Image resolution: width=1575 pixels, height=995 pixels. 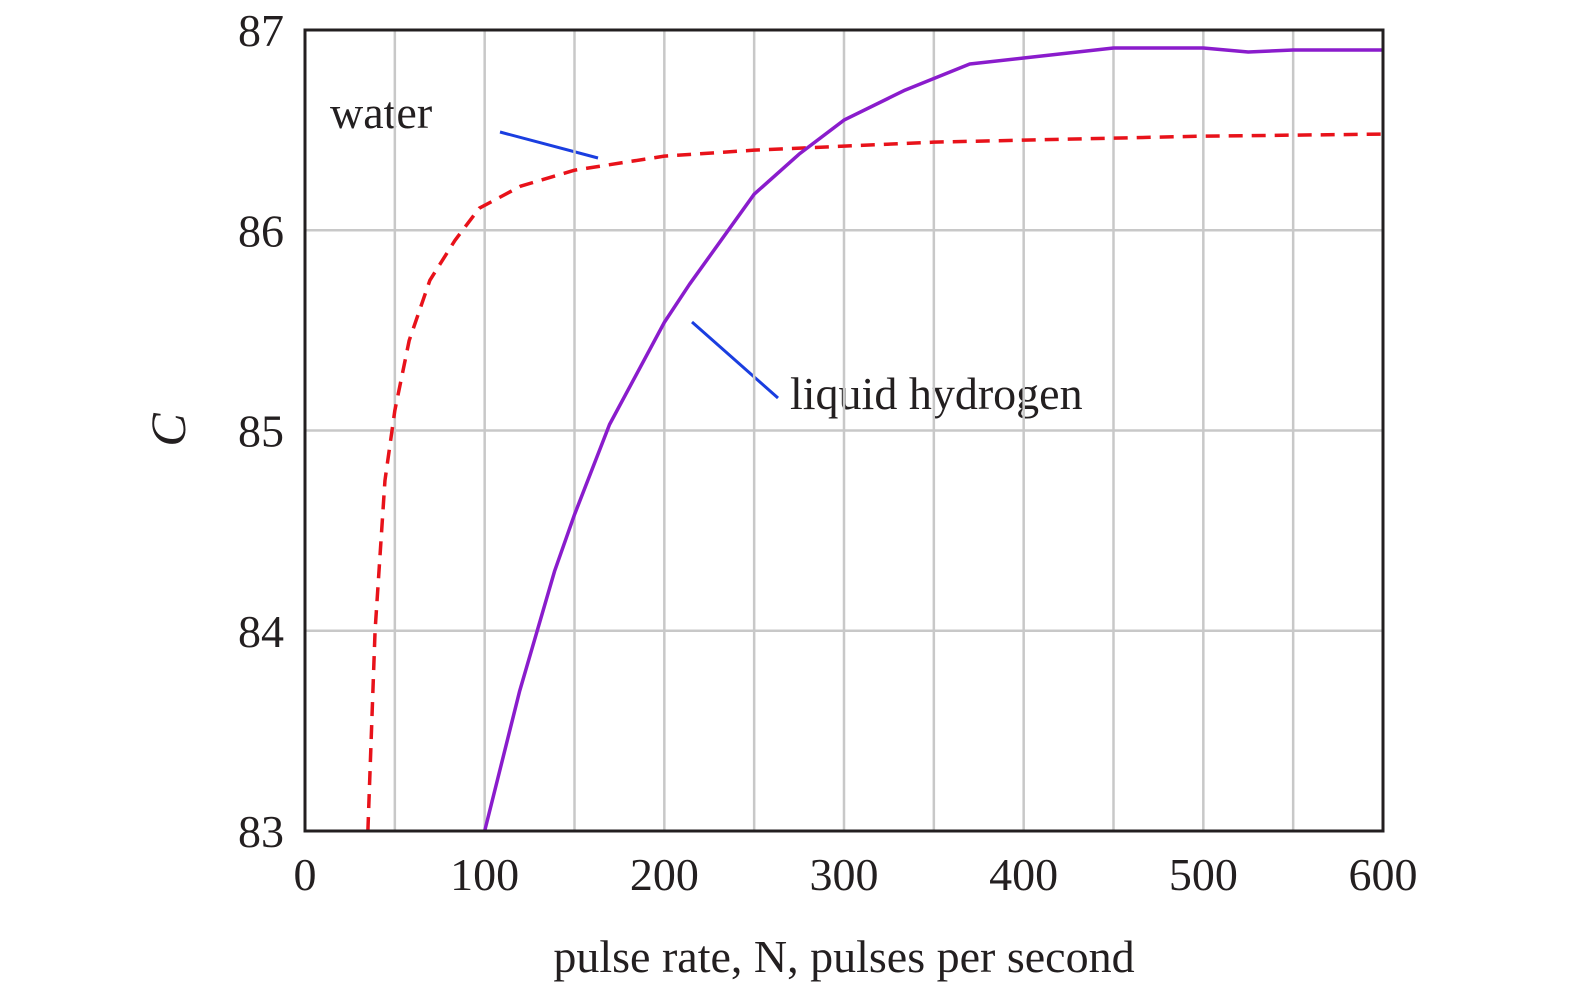 What do you see at coordinates (381, 112) in the screenshot?
I see `series-label: water` at bounding box center [381, 112].